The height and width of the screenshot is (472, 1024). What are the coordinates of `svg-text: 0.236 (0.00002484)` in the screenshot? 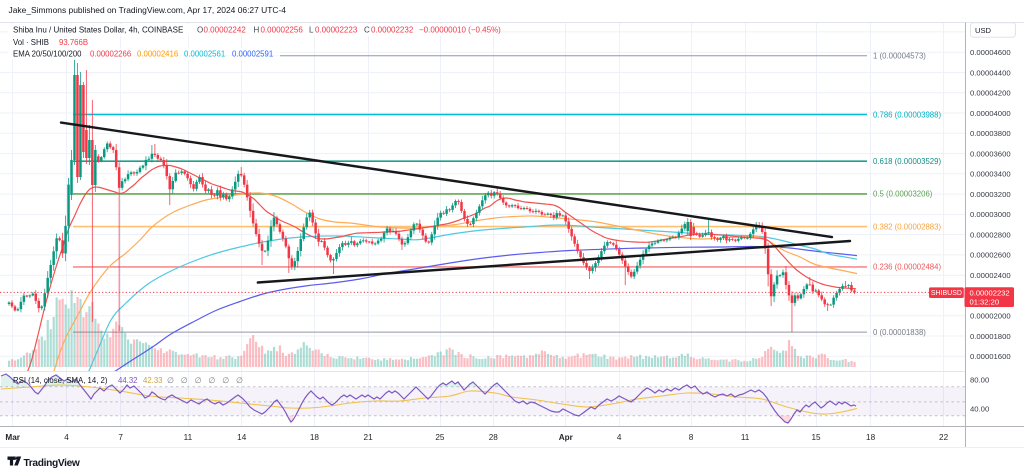 It's located at (907, 267).